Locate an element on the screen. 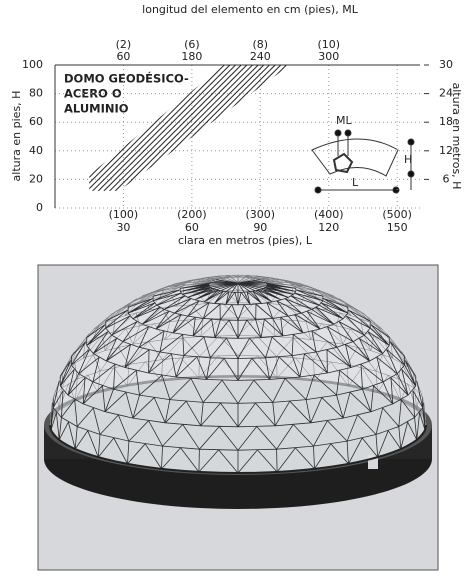  y2-tick-label: 24 is located at coordinates (446, 93).